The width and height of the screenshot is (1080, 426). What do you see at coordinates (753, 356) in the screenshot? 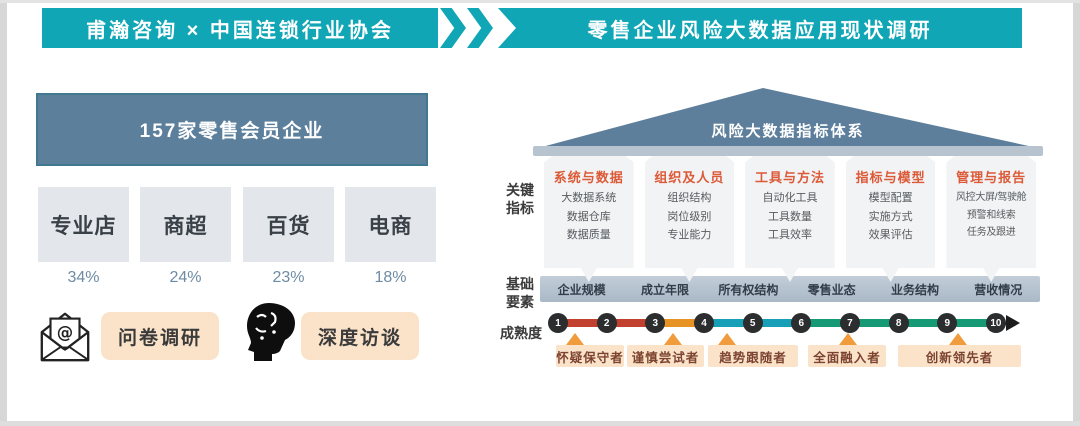
I see `stage-label-follower: 趋势跟随者` at bounding box center [753, 356].